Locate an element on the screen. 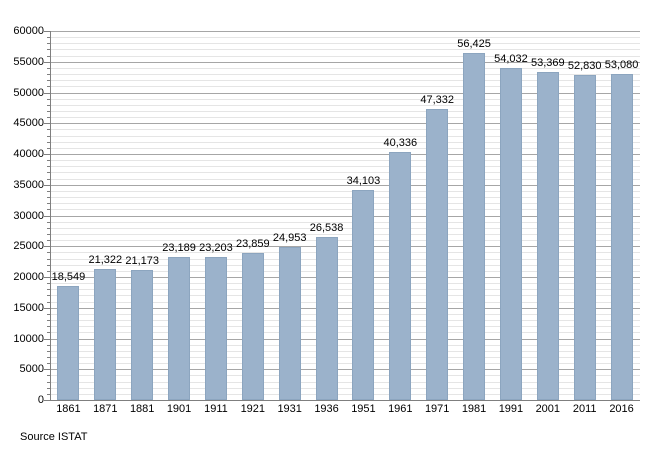 Image resolution: width=650 pixels, height=450 pixels. x-axis-label: 1911 is located at coordinates (216, 409).